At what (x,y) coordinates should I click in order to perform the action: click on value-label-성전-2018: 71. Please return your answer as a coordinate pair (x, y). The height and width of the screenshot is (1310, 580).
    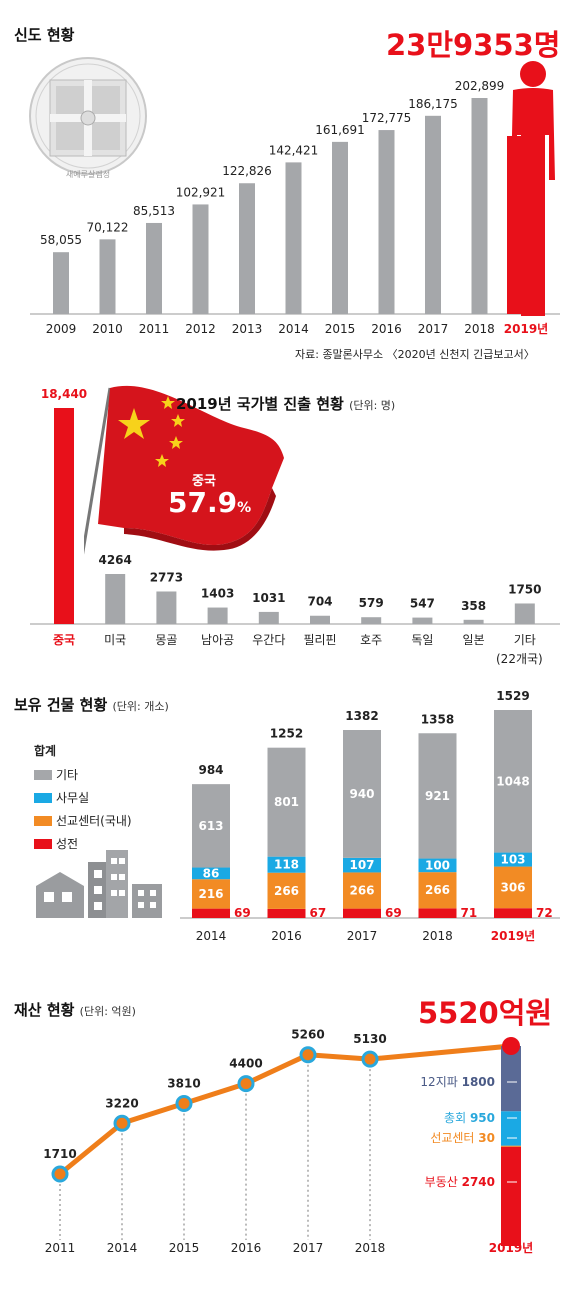
    Looking at the image, I should click on (469, 913).